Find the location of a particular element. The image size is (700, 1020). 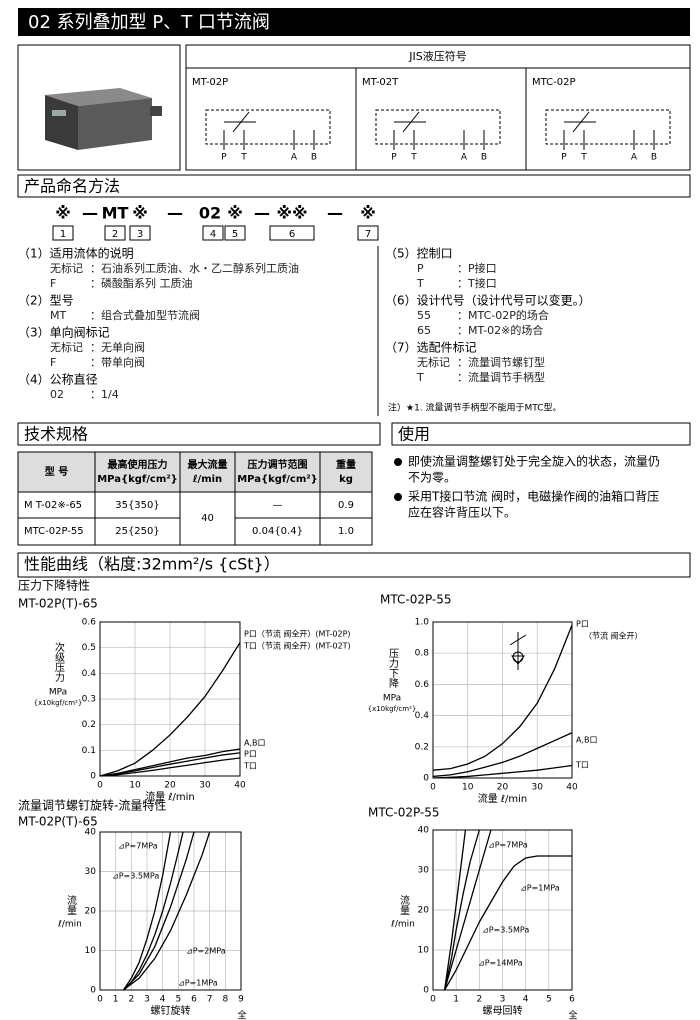

chart-section: 压力下降特性 is located at coordinates (54, 585).